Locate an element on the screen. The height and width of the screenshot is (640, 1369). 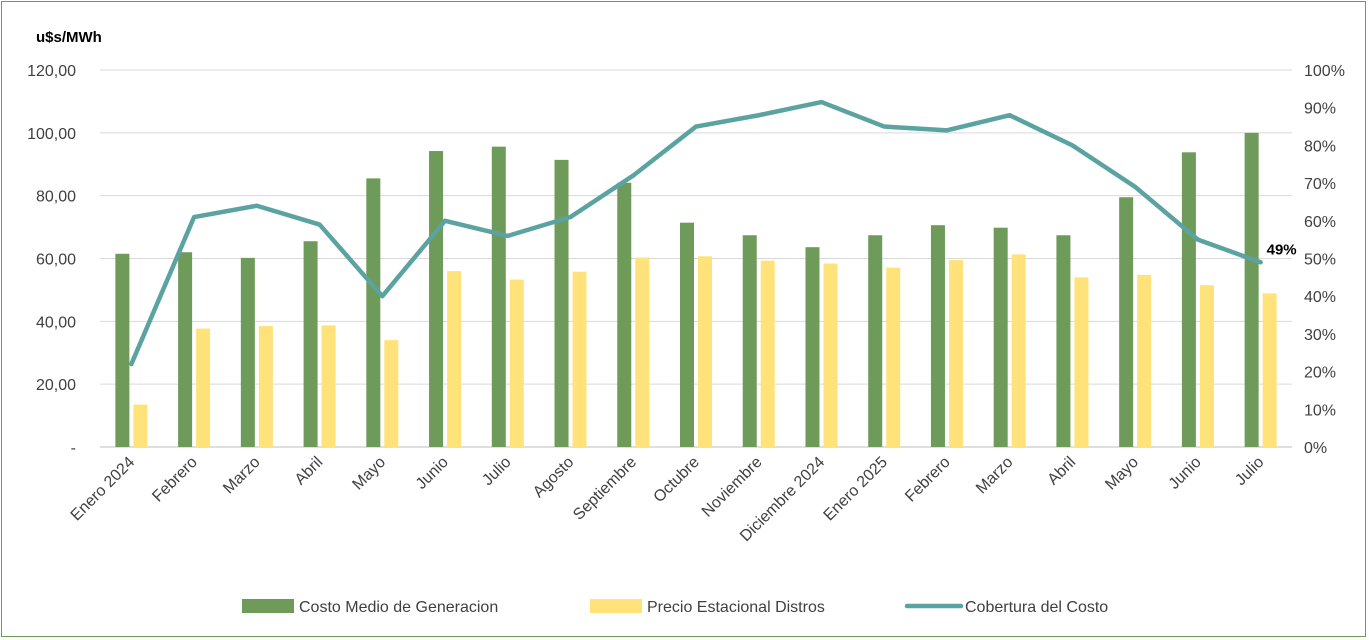
left-axis-ticks: - 20,00 40,00 60,00 80,00 100,00 120,00 is located at coordinates (51, 260).